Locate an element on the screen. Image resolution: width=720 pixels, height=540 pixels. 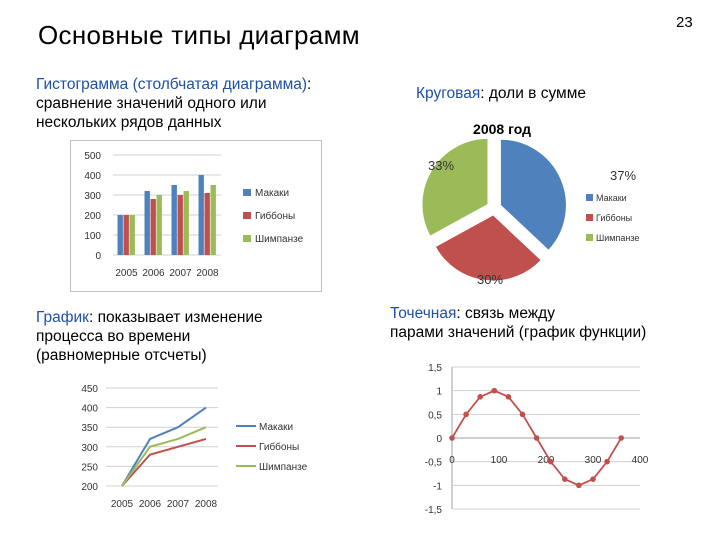
pie-rest: : доли в сумме is located at coordinates (533, 93).